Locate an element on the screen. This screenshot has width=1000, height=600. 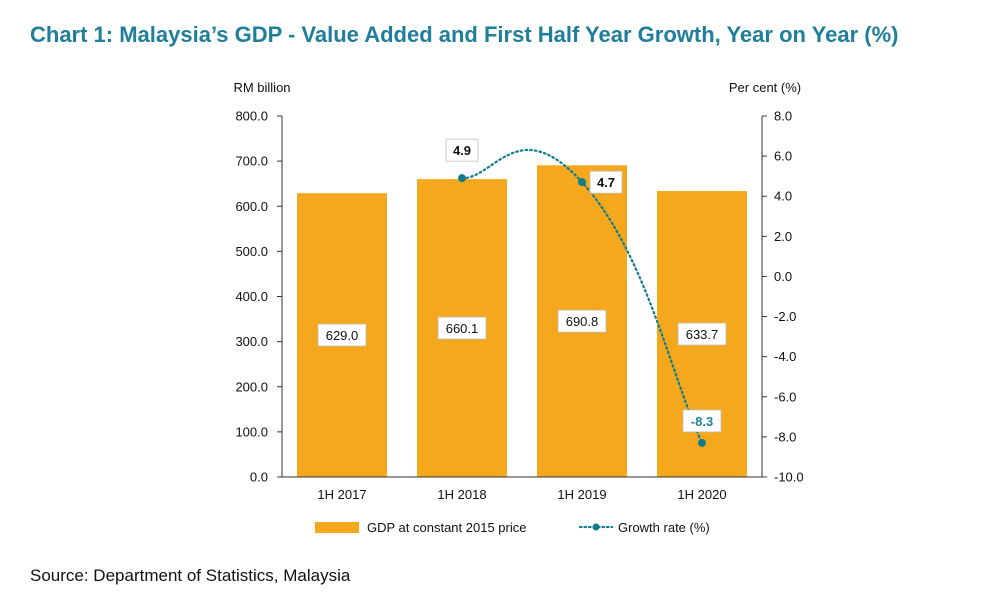
bar-value-label: 629.0 is located at coordinates (342, 335).